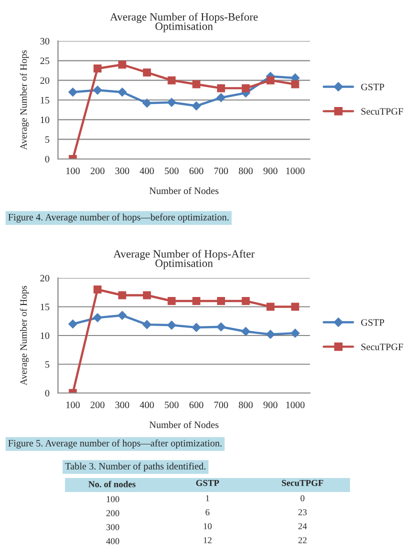 This screenshot has height=550, width=416. I want to click on y-axis-title: No. of nodes, so click(112, 484).